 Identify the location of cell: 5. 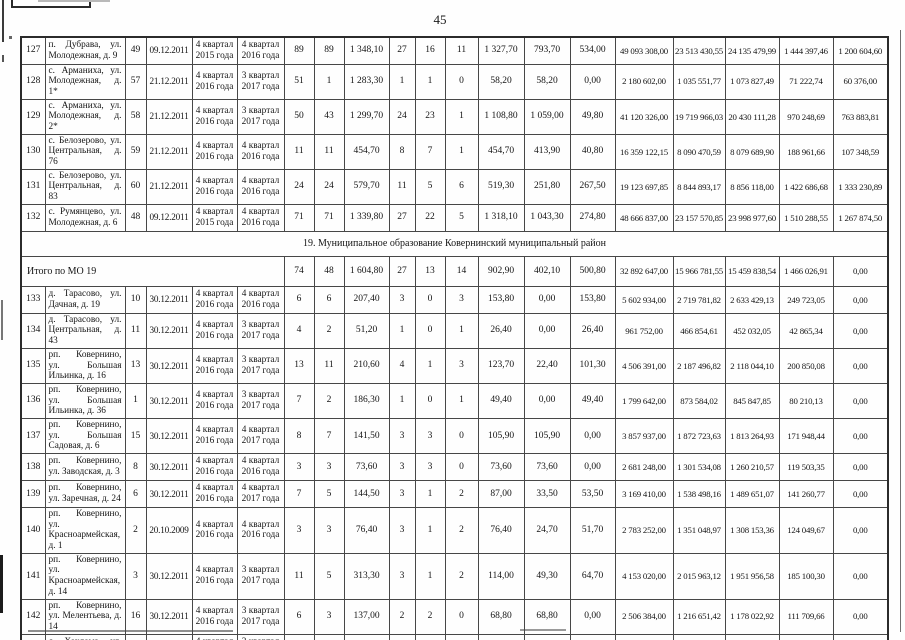
(430, 186).